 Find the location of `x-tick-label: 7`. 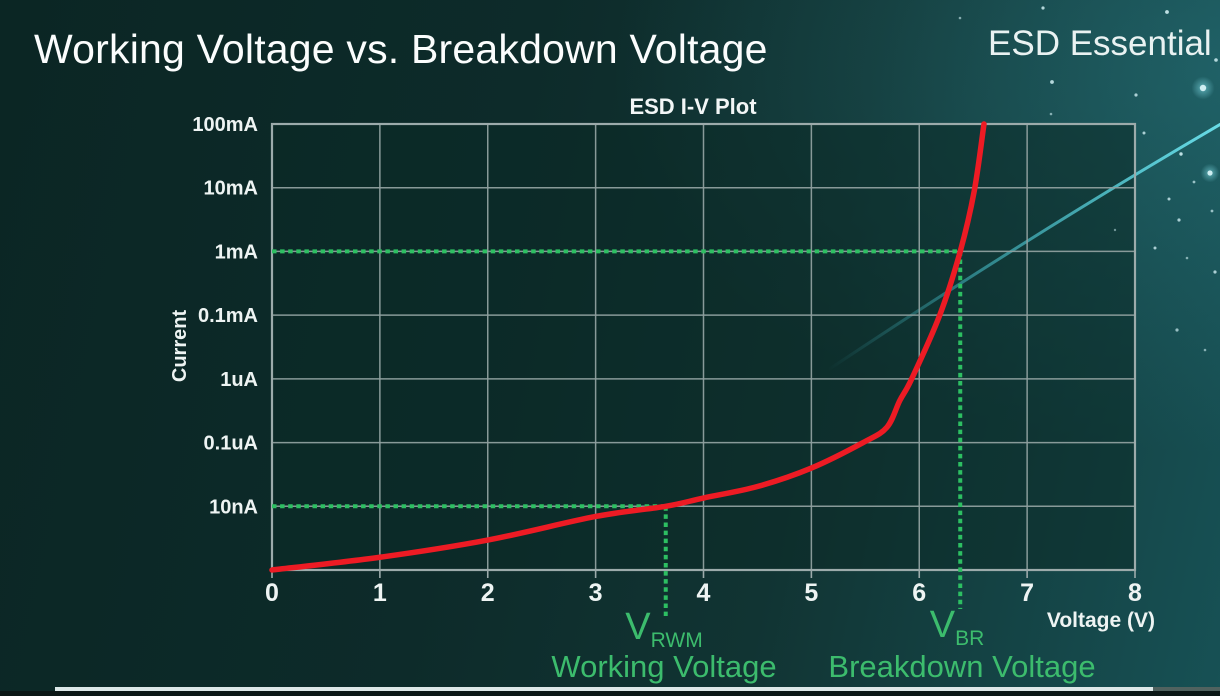

x-tick-label: 7 is located at coordinates (1027, 593).